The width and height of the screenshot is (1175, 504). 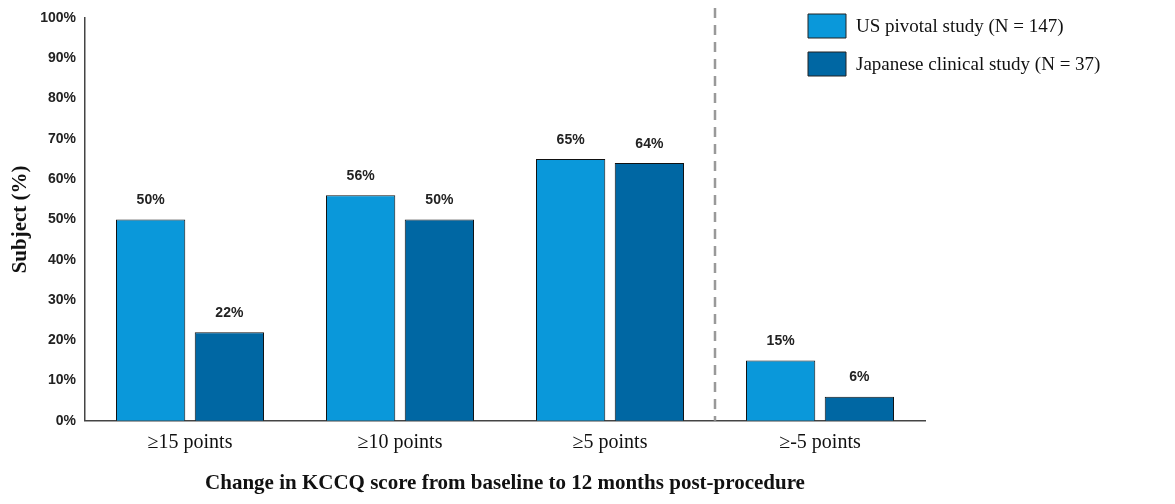 I want to click on y-axis-title: Subject (%), so click(x=19, y=219).